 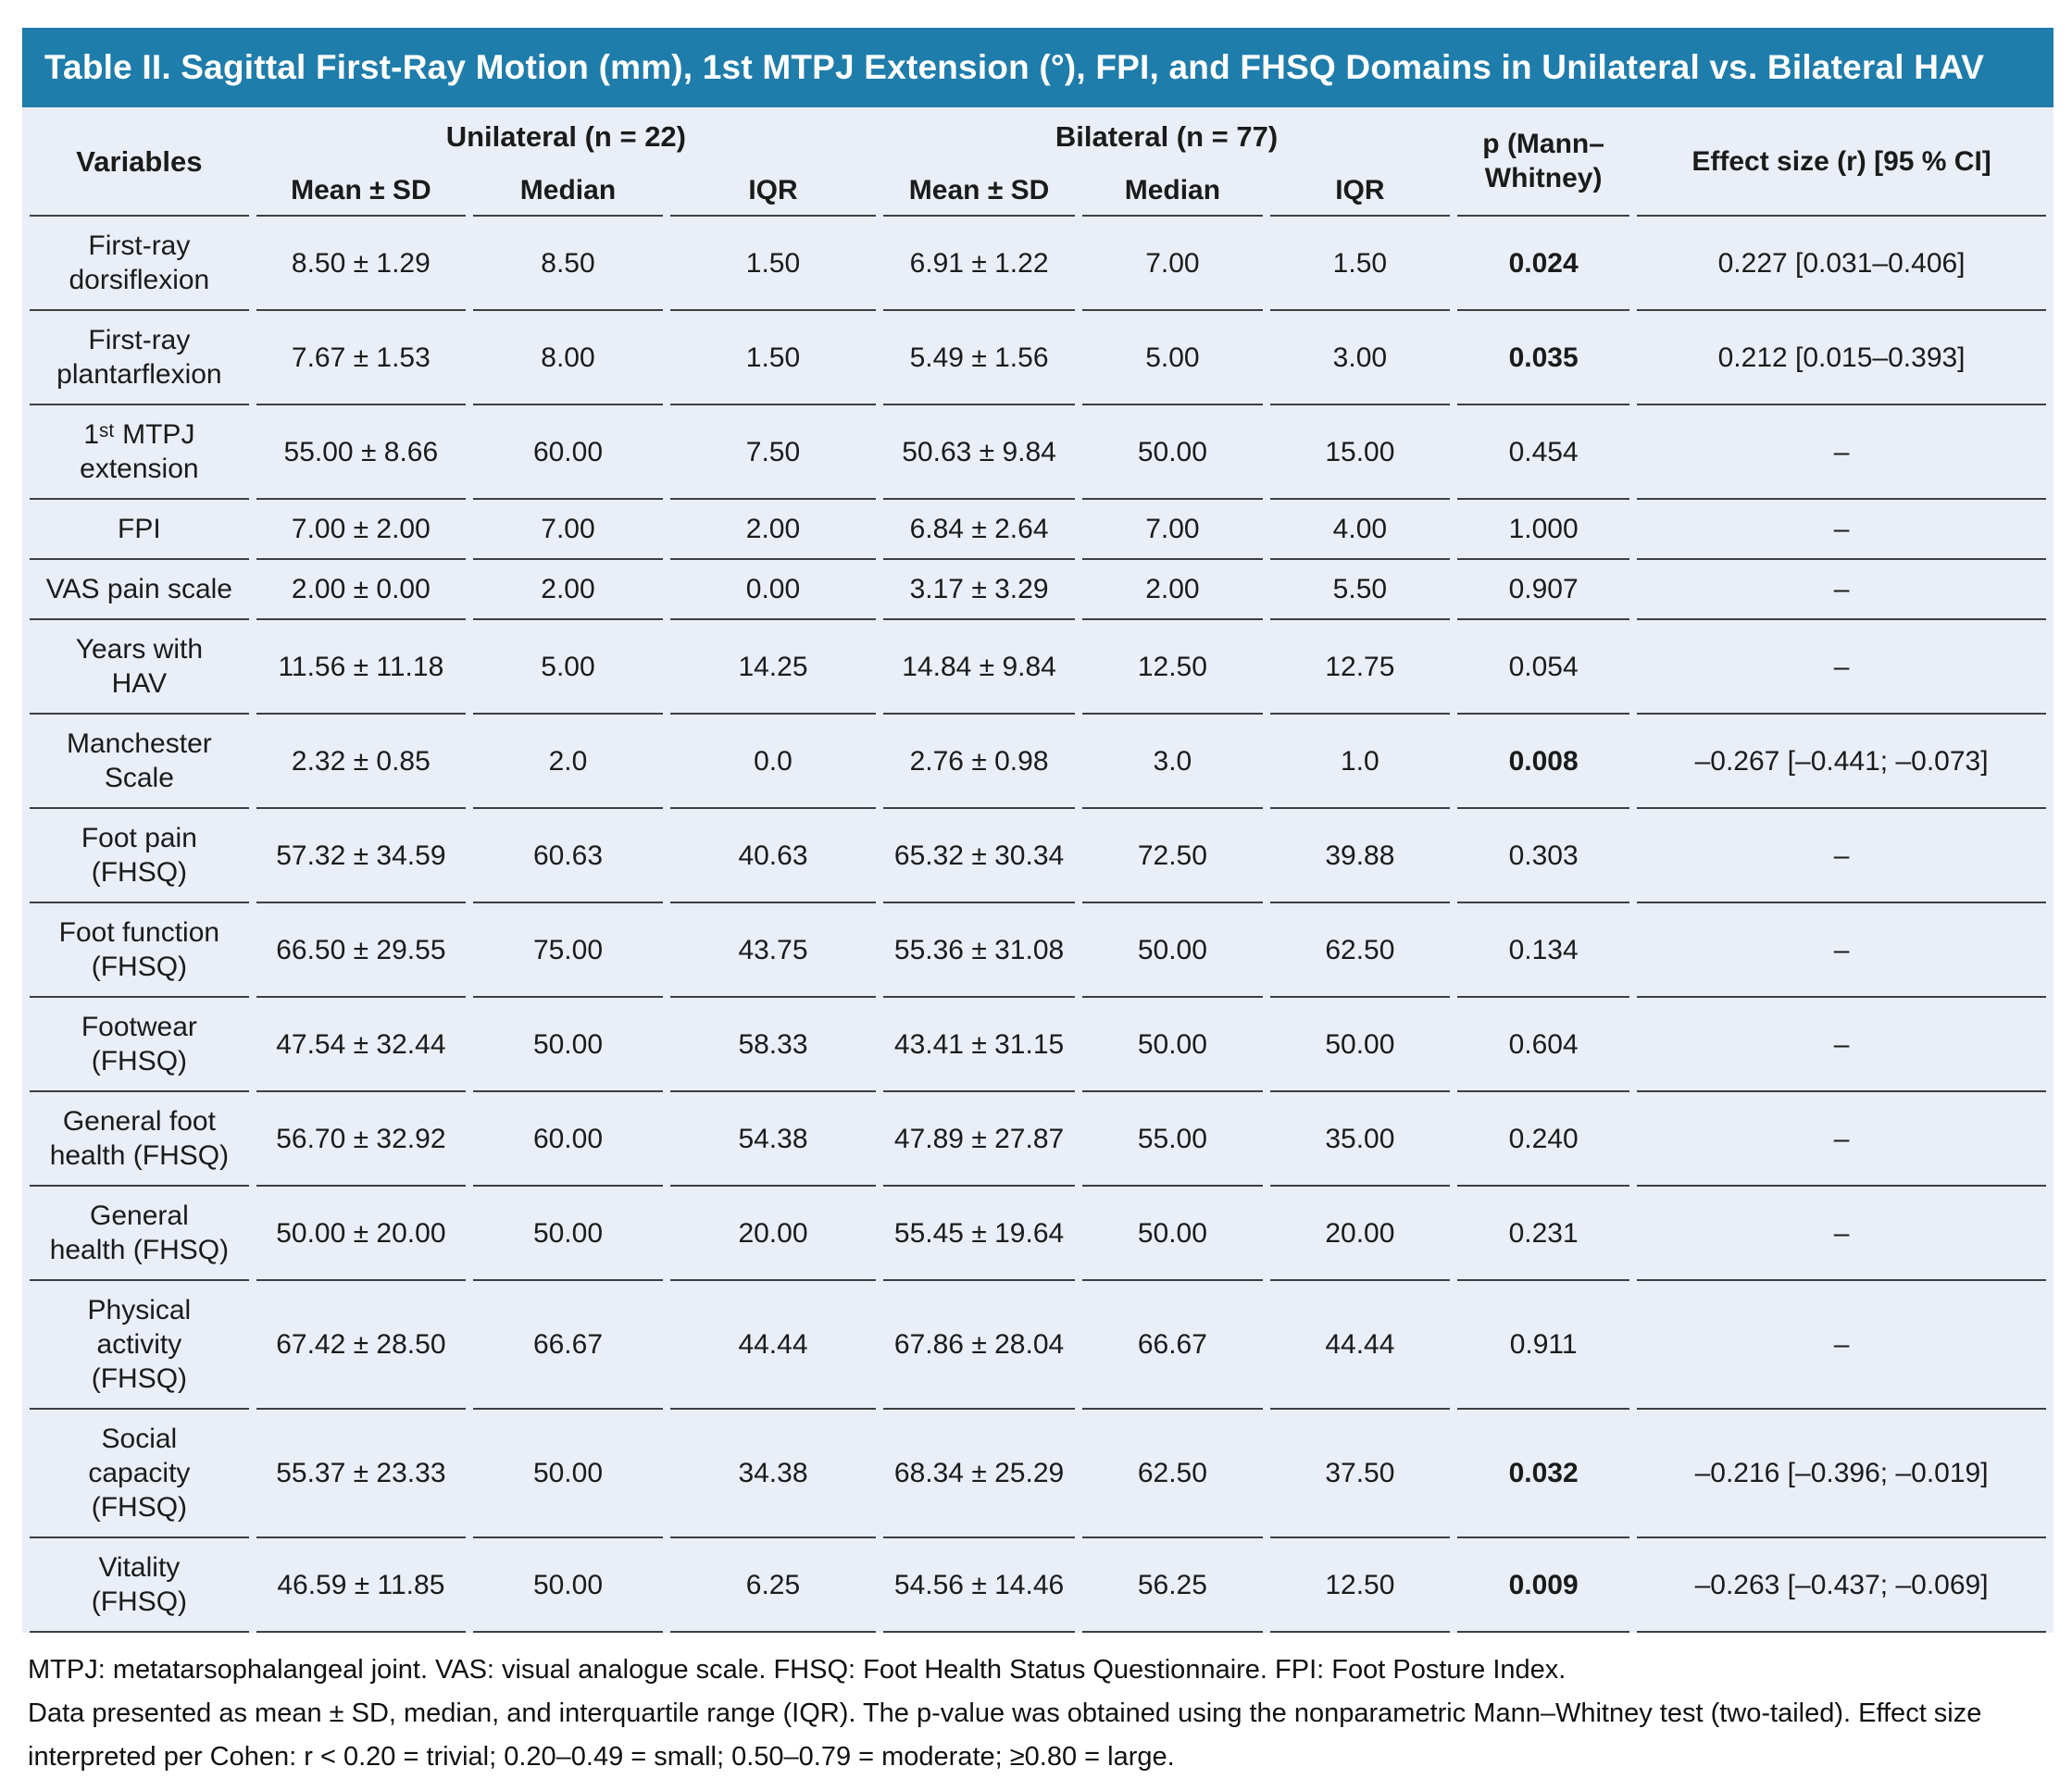 I want to click on bi-iqr: 37.50, so click(x=1360, y=1474).